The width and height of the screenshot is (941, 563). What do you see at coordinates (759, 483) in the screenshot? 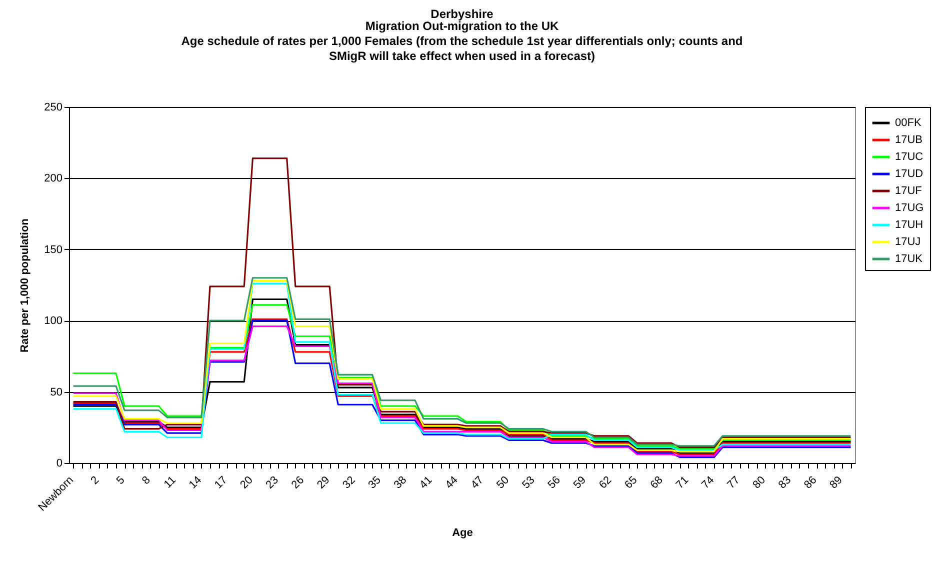
I see `x-tick-label: 80` at bounding box center [759, 483].